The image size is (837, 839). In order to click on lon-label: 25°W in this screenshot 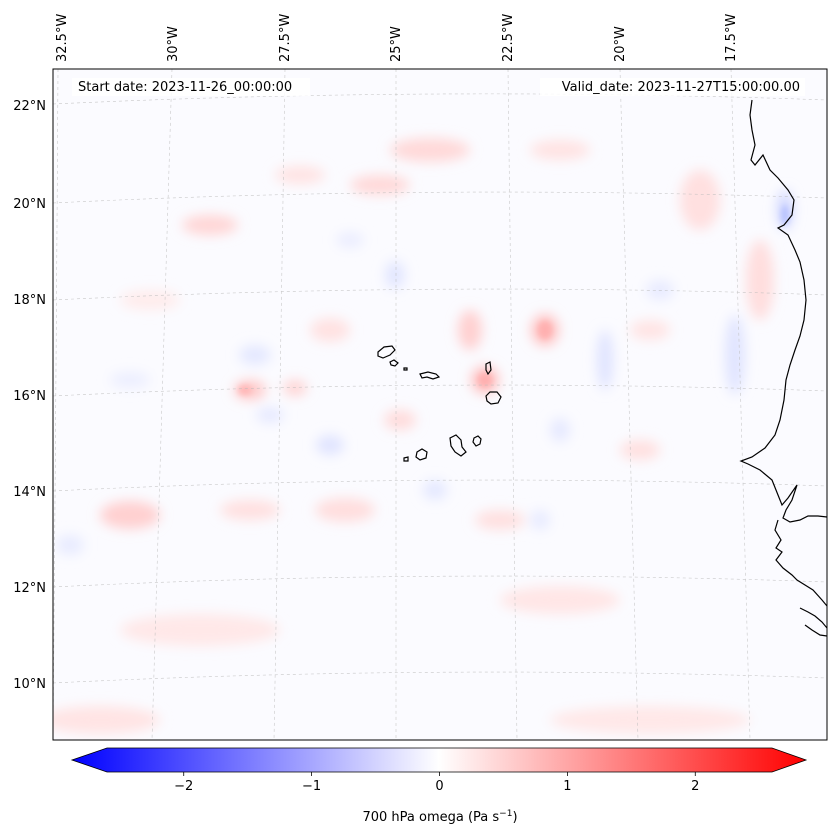, I will do `click(396, 44)`.